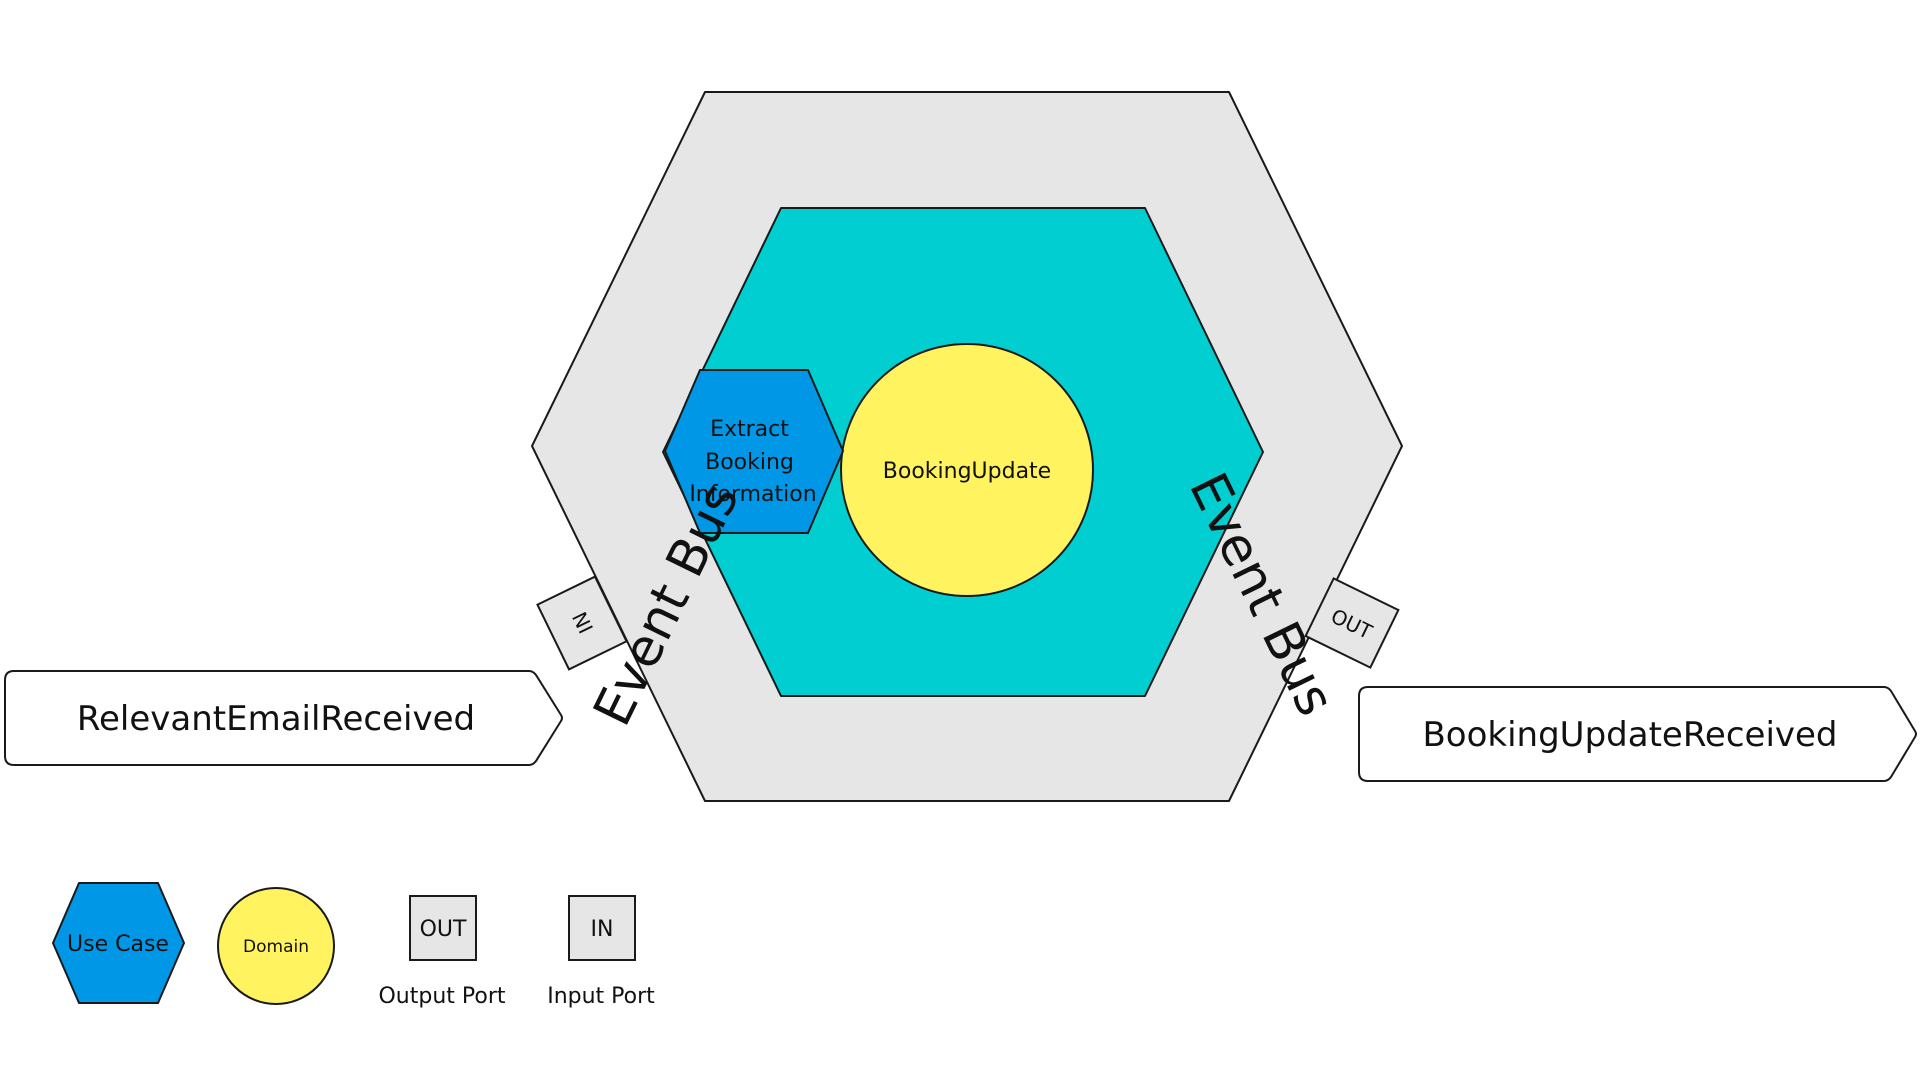 This screenshot has width=1920, height=1068. I want to click on input-port: IN, so click(582, 623).